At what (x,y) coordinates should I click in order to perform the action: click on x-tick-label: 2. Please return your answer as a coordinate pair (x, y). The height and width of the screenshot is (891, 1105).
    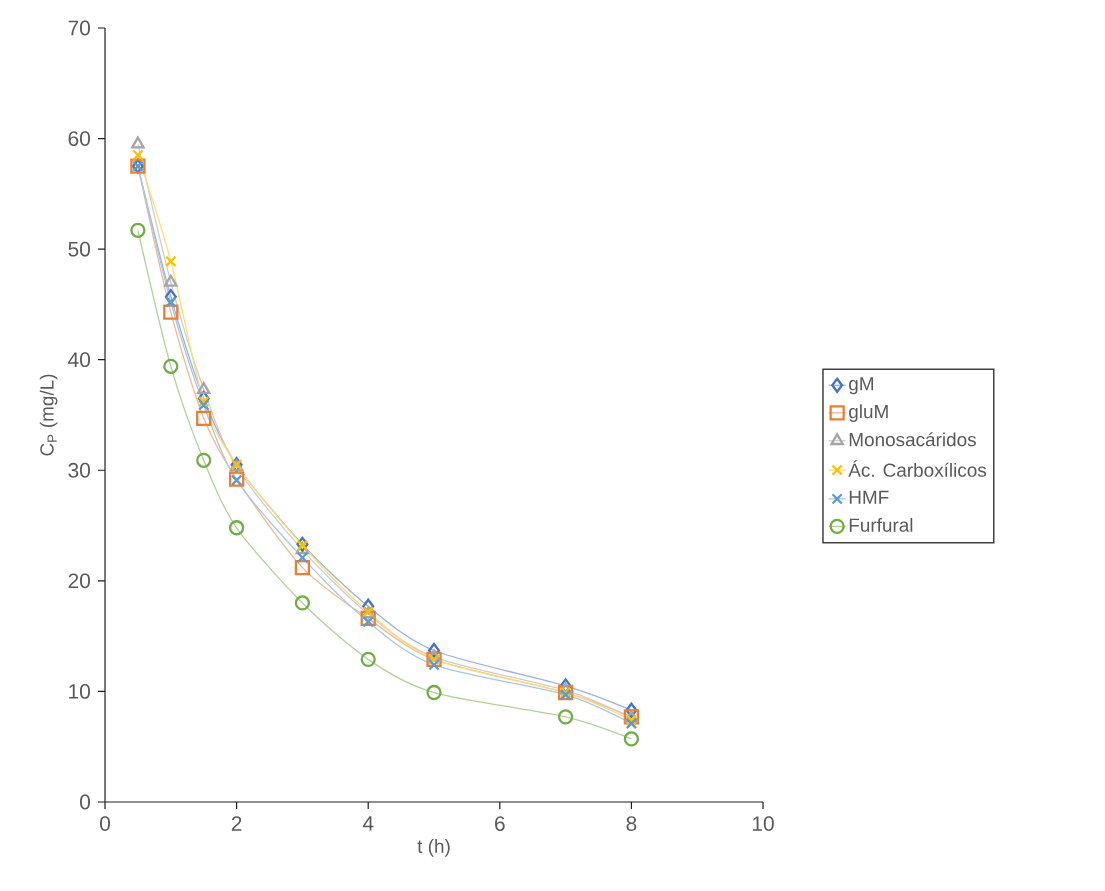
    Looking at the image, I should click on (236, 823).